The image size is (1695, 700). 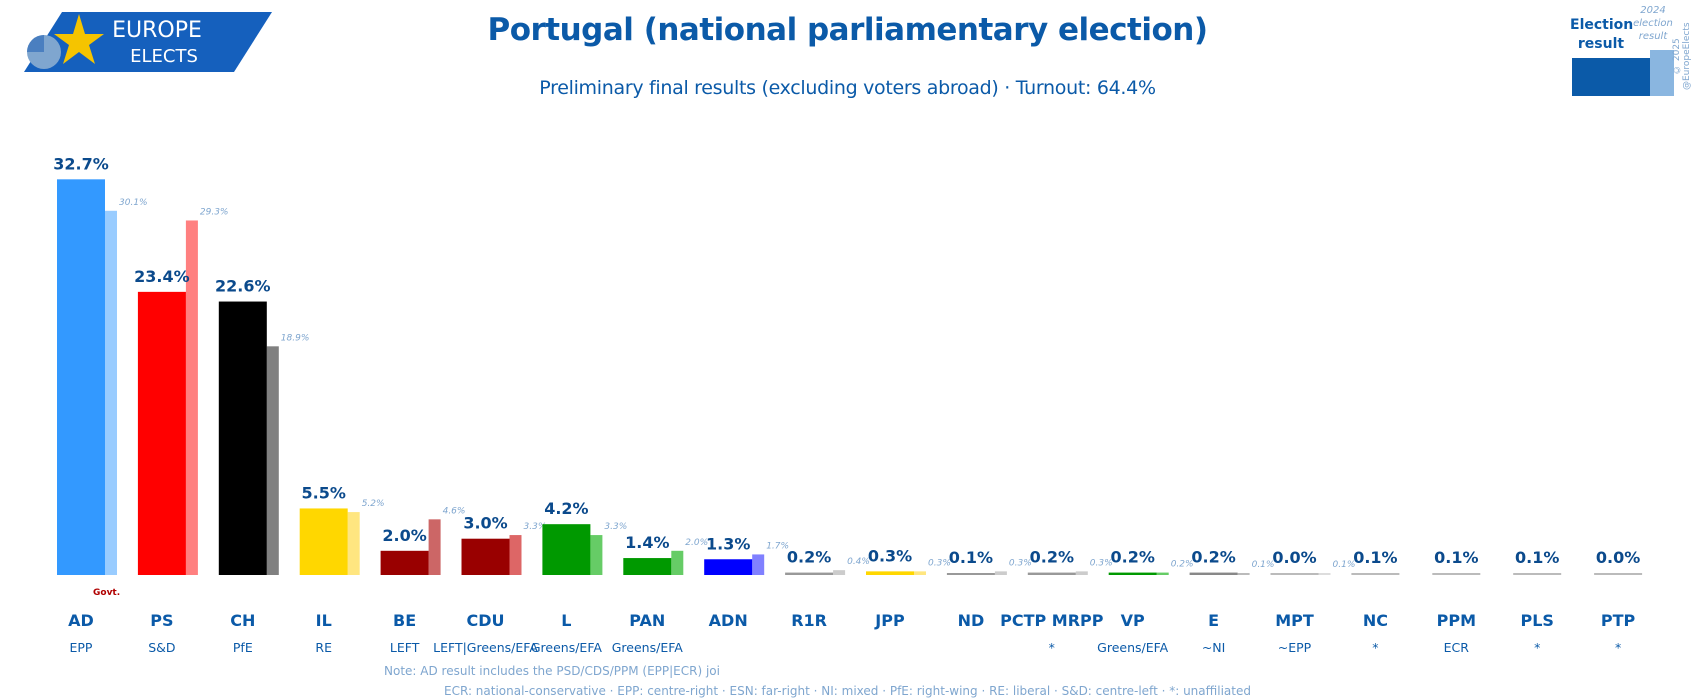 What do you see at coordinates (647, 620) in the screenshot?
I see `party-label-pan: PAN` at bounding box center [647, 620].